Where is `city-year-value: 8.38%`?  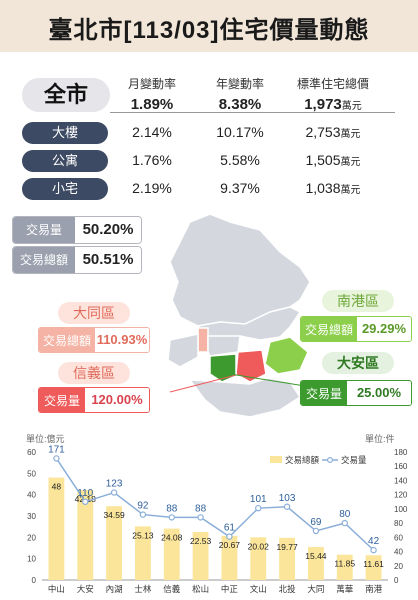 city-year-value: 8.38% is located at coordinates (240, 104).